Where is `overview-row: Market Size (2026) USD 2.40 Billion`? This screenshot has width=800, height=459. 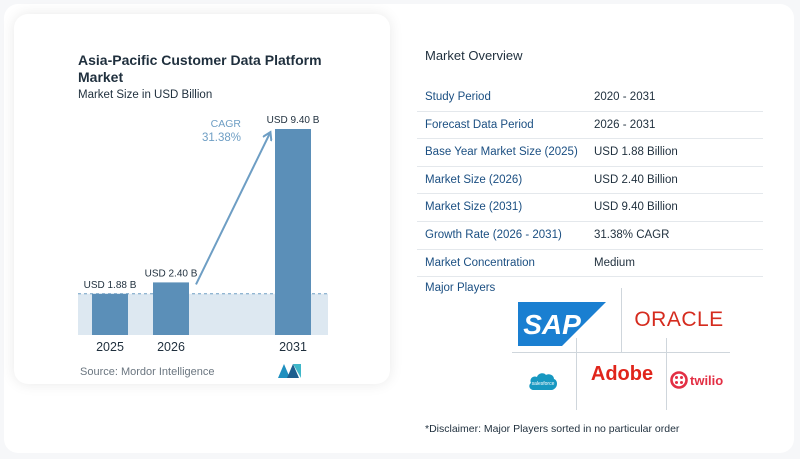 overview-row: Market Size (2026) USD 2.40 Billion is located at coordinates (590, 181).